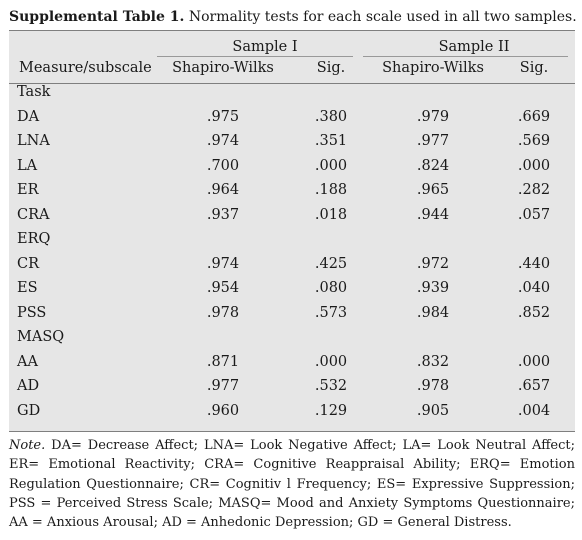  I want to click on sample-1-shapiro-value: .960, so click(223, 410).